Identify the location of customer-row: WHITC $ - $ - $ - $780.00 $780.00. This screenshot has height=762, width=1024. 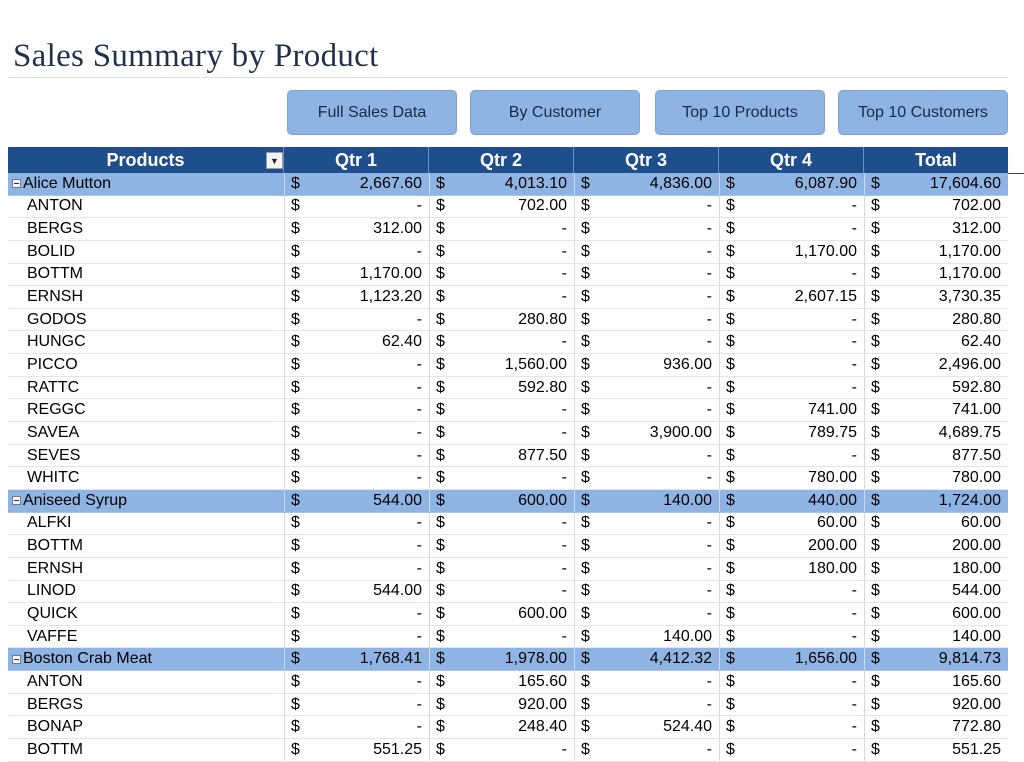
(508, 478).